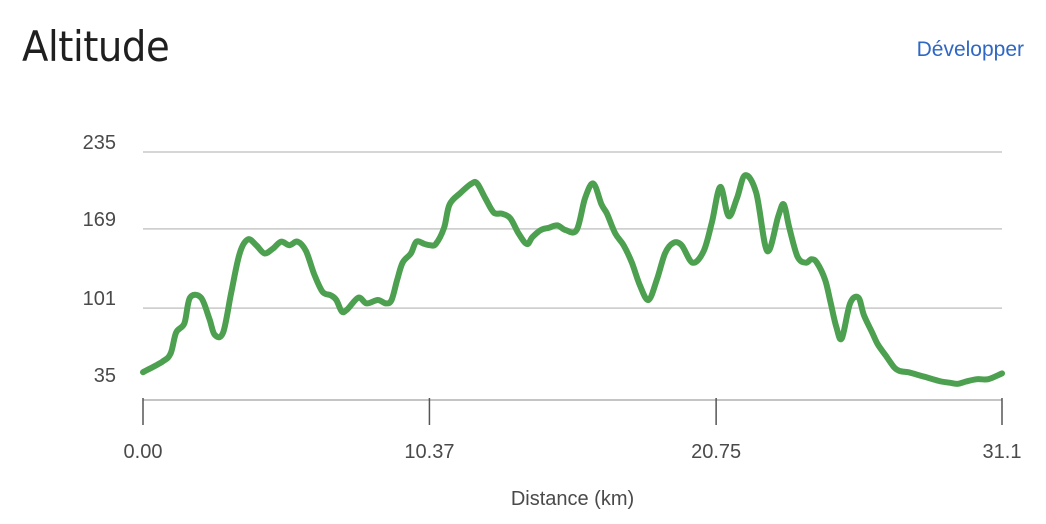 This screenshot has height=524, width=1046. I want to click on x-tick-label: 31.1, so click(1002, 452).